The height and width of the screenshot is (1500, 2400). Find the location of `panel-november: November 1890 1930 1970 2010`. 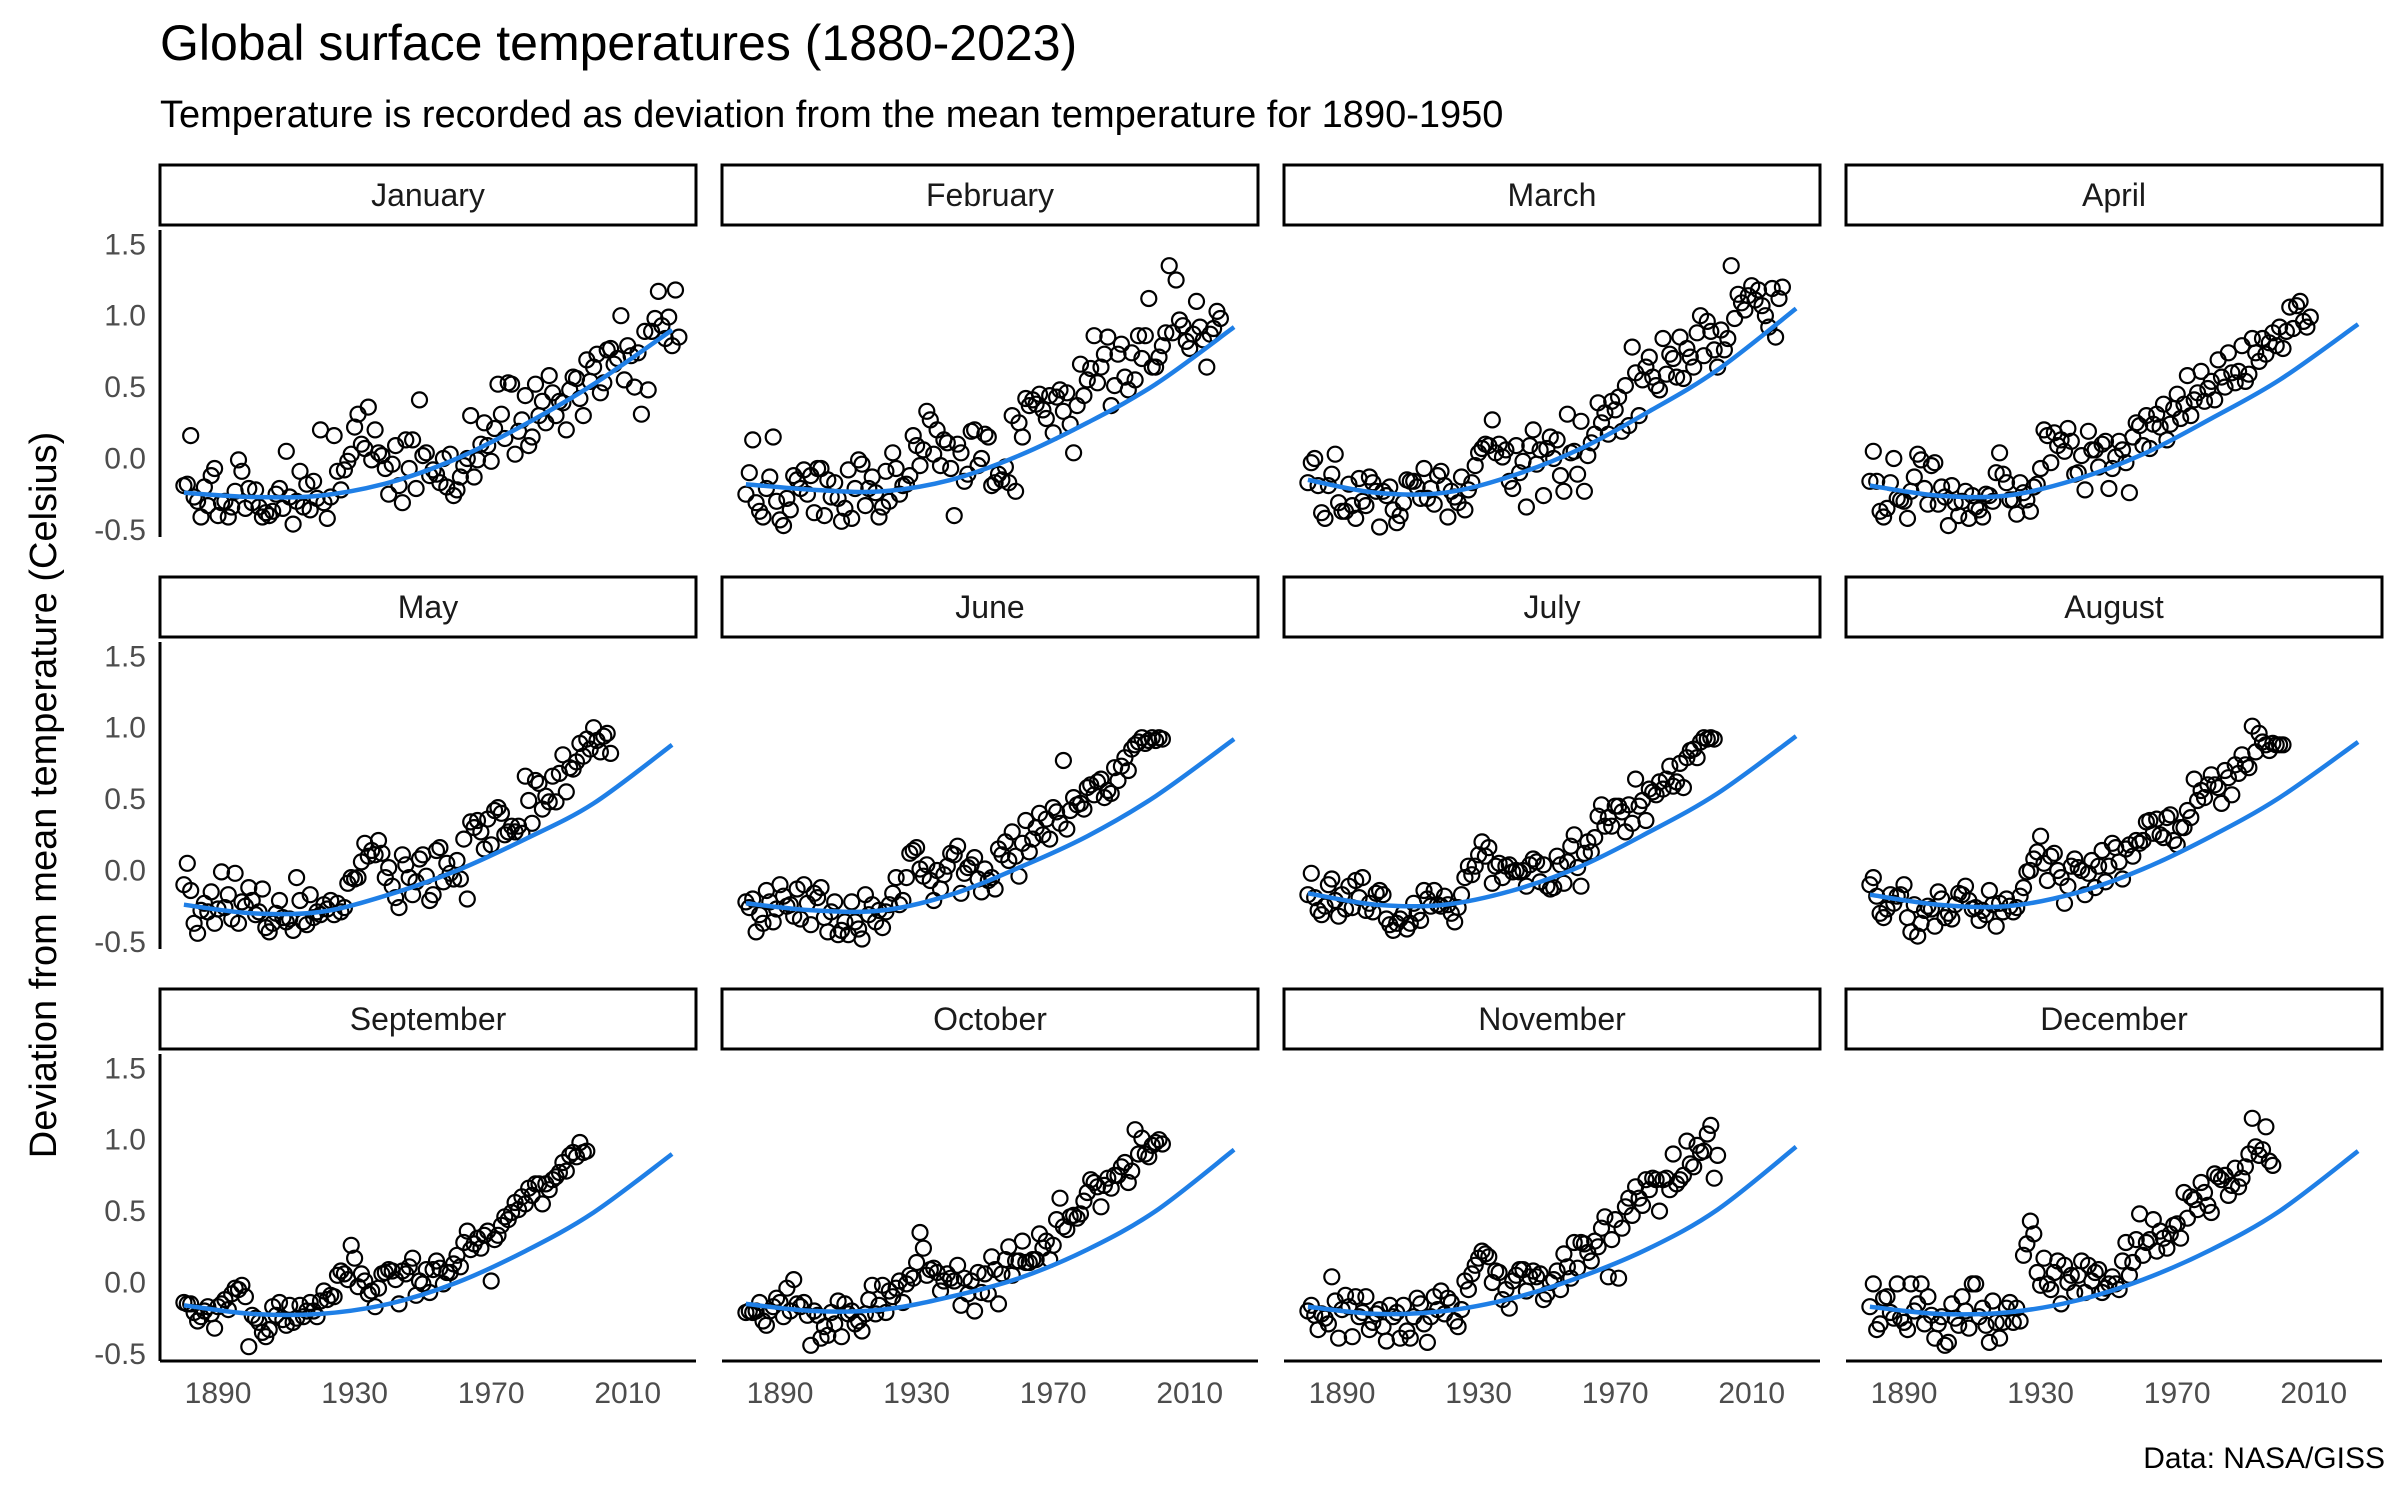

panel-november: November 1890 1930 1970 2010 is located at coordinates (1552, 1198).